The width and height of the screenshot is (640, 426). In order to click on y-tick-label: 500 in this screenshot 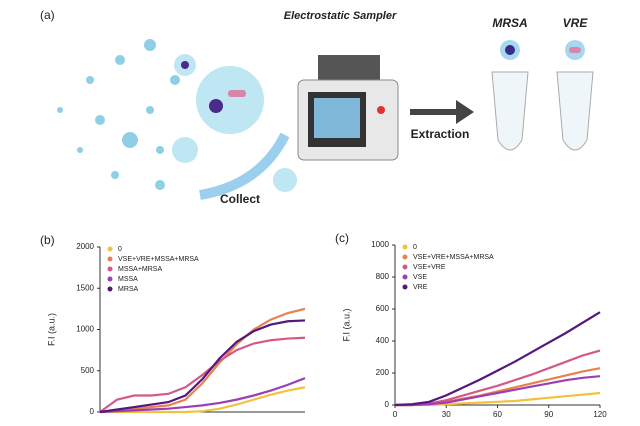, I will do `click(88, 370)`.